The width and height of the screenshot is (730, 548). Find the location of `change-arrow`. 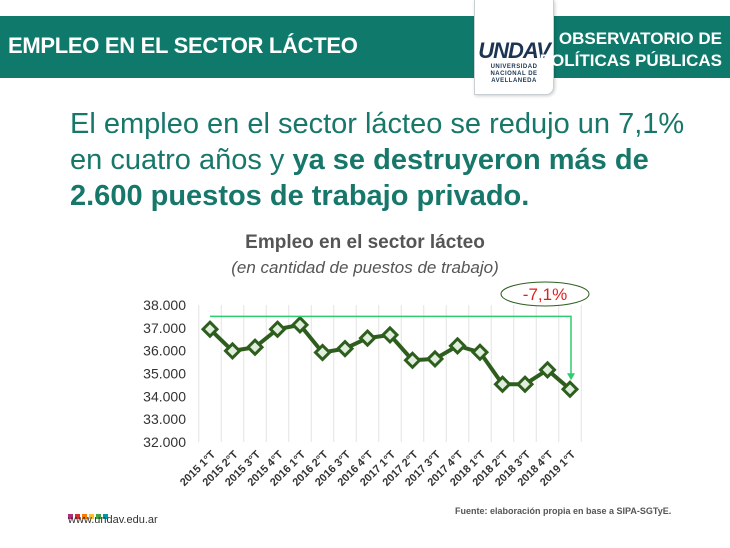

change-arrow is located at coordinates (391, 345).